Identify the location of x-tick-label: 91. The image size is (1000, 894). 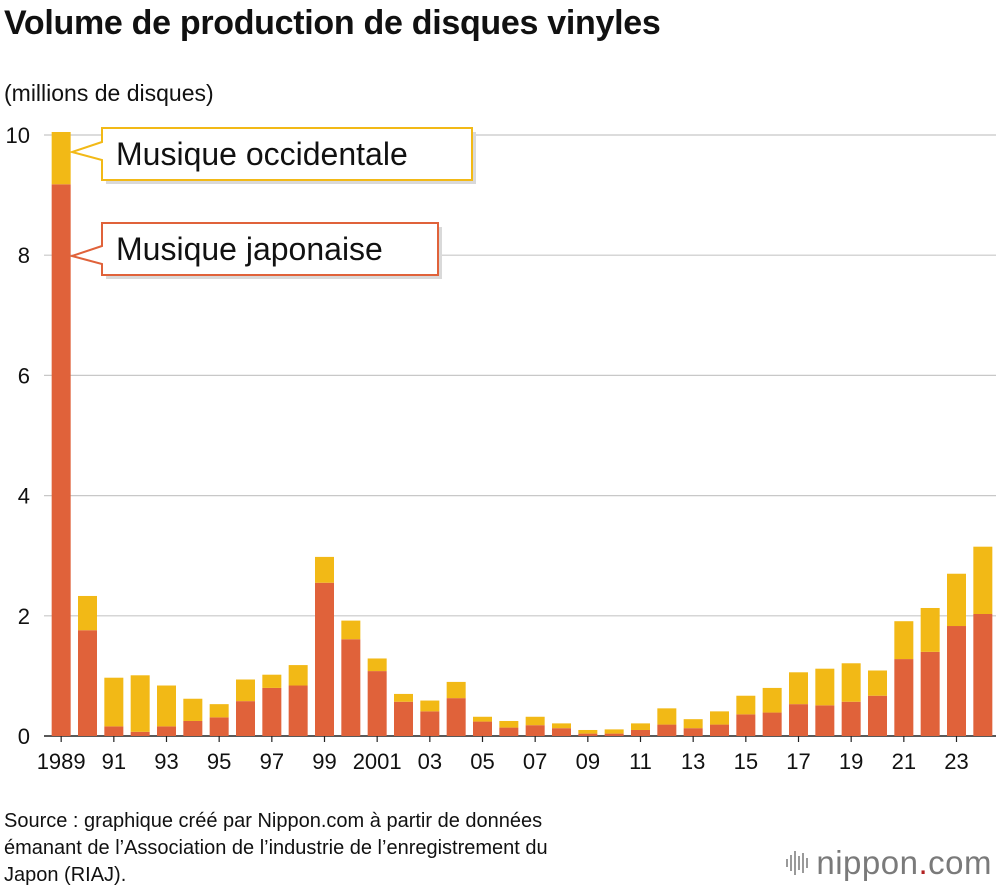
(114, 761).